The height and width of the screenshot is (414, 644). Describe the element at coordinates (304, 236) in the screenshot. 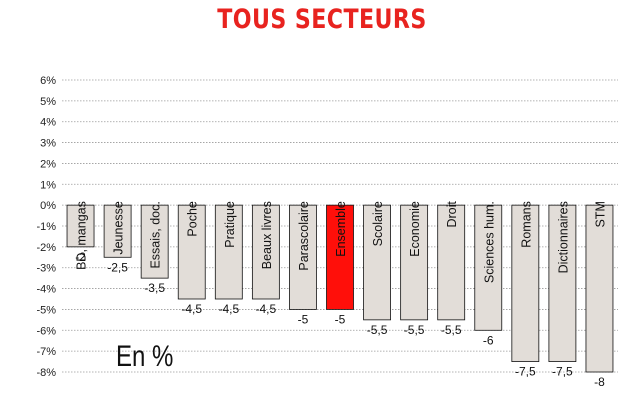

I see `category-label: Parascolaire` at that location.